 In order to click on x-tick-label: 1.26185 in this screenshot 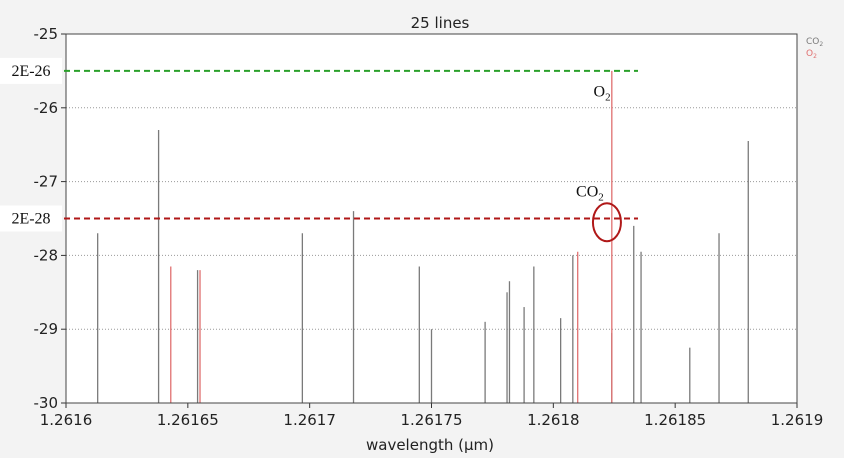, I will do `click(675, 420)`.